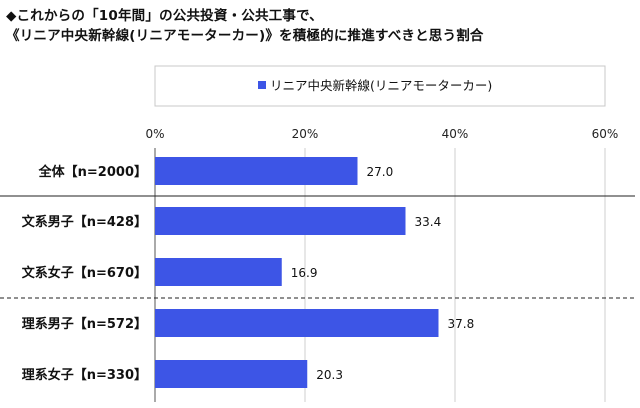 The height and width of the screenshot is (408, 640). I want to click on category-label: 文系男子【n=428】, so click(84, 222).